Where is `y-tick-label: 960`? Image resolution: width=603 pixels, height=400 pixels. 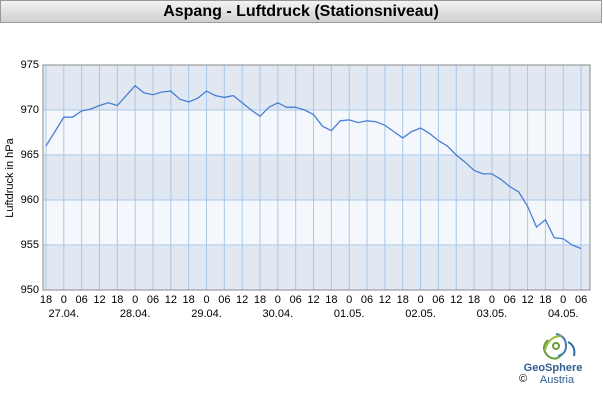
y-tick-label: 960 is located at coordinates (30, 200).